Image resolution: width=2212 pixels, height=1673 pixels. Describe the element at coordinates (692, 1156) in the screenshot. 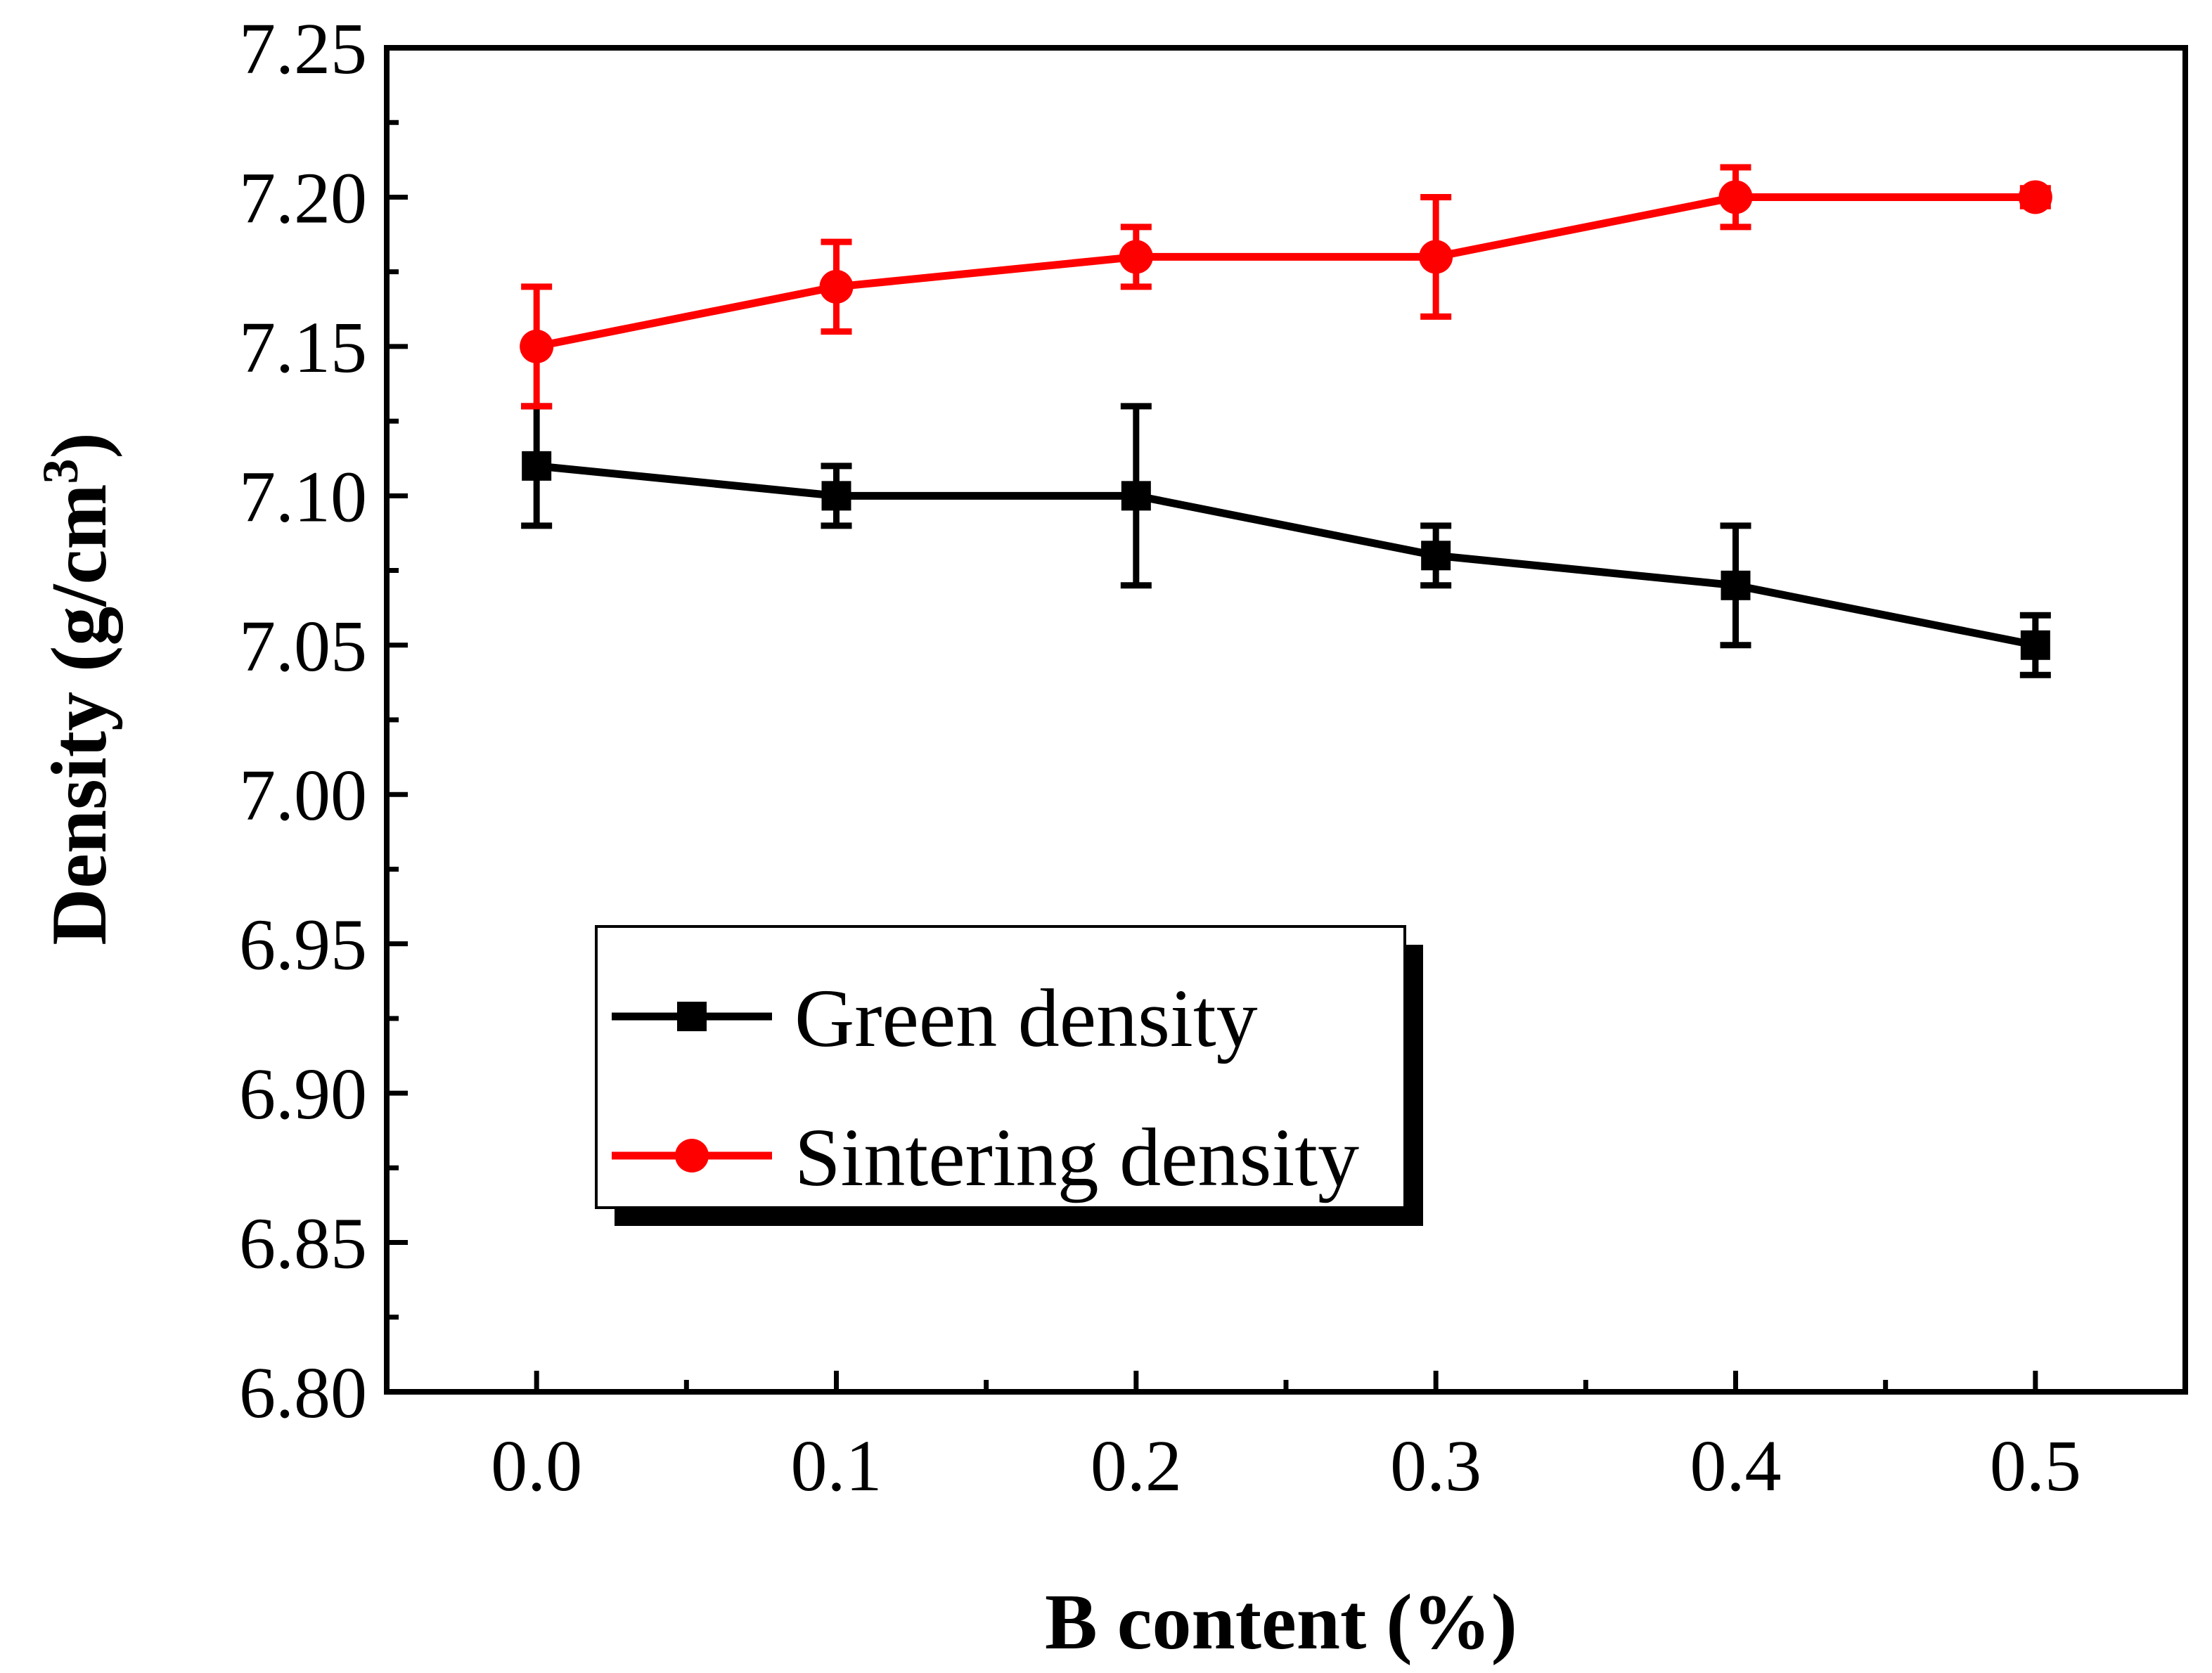

I see `legend-marker-circle` at that location.